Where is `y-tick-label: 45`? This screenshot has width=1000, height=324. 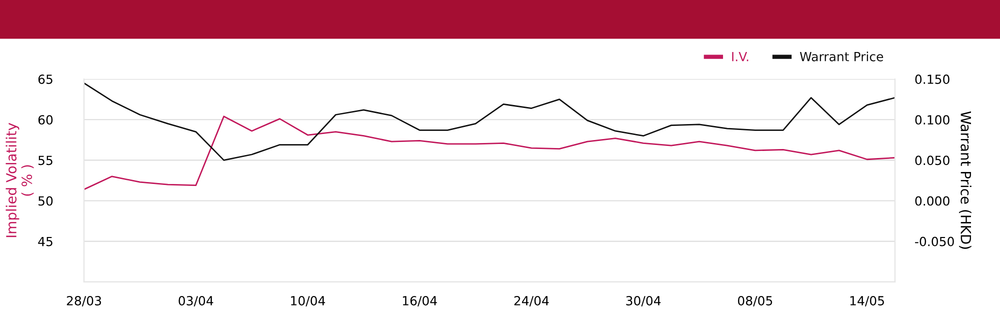 y-tick-label: 45 is located at coordinates (45, 241).